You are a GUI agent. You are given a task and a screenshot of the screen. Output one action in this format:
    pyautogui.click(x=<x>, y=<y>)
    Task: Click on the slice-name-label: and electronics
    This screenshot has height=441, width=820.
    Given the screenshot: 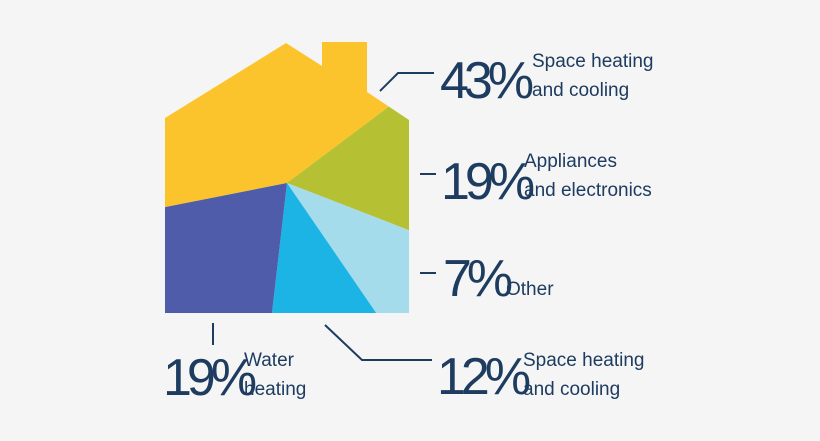 What is the action you would take?
    pyautogui.click(x=588, y=190)
    